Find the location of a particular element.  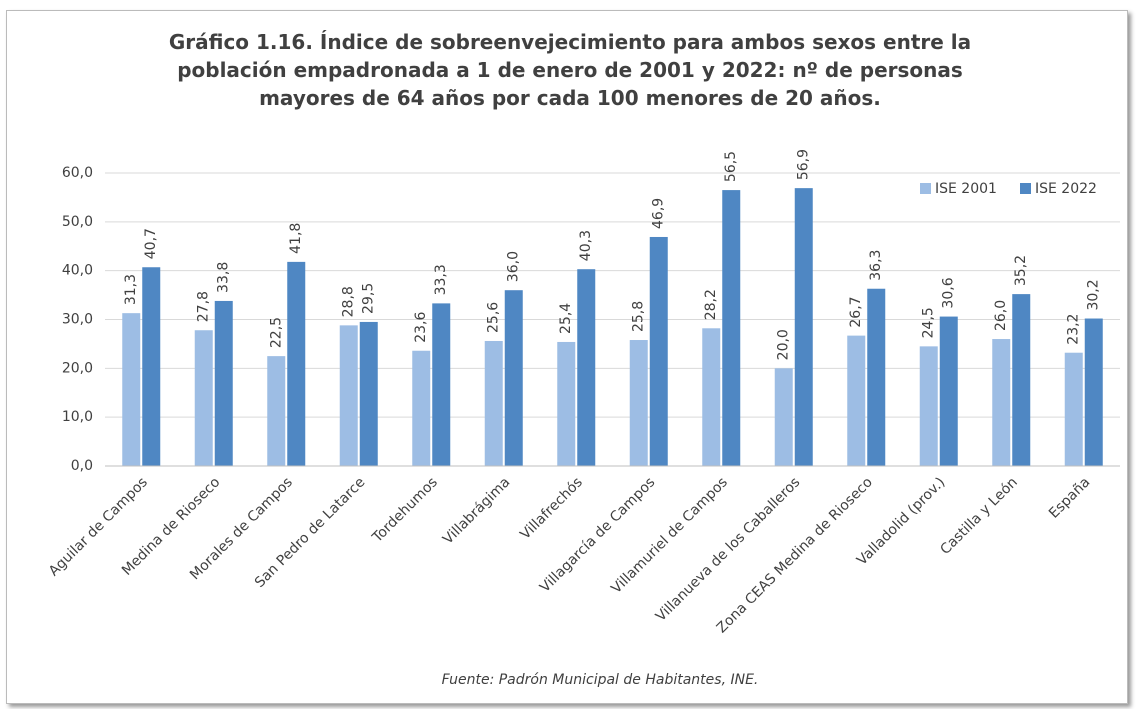

value-label: 31,3 is located at coordinates (131, 289).